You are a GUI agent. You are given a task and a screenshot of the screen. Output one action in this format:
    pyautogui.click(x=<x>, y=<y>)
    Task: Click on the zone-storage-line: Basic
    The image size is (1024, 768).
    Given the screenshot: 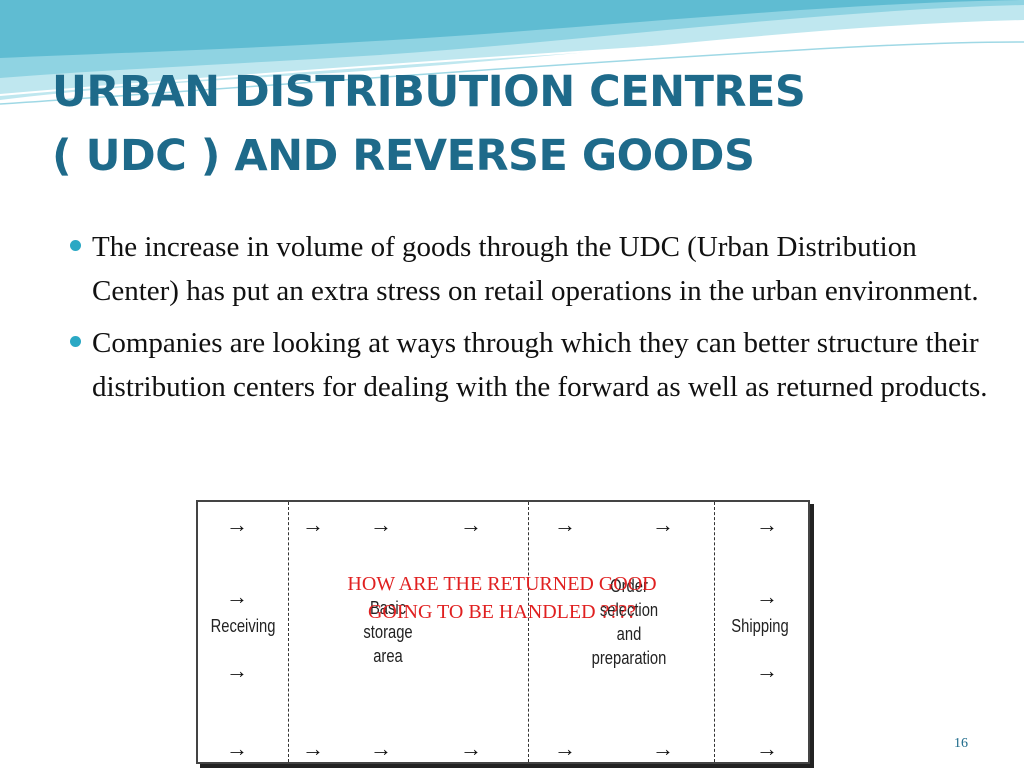 What is the action you would take?
    pyautogui.click(x=388, y=608)
    